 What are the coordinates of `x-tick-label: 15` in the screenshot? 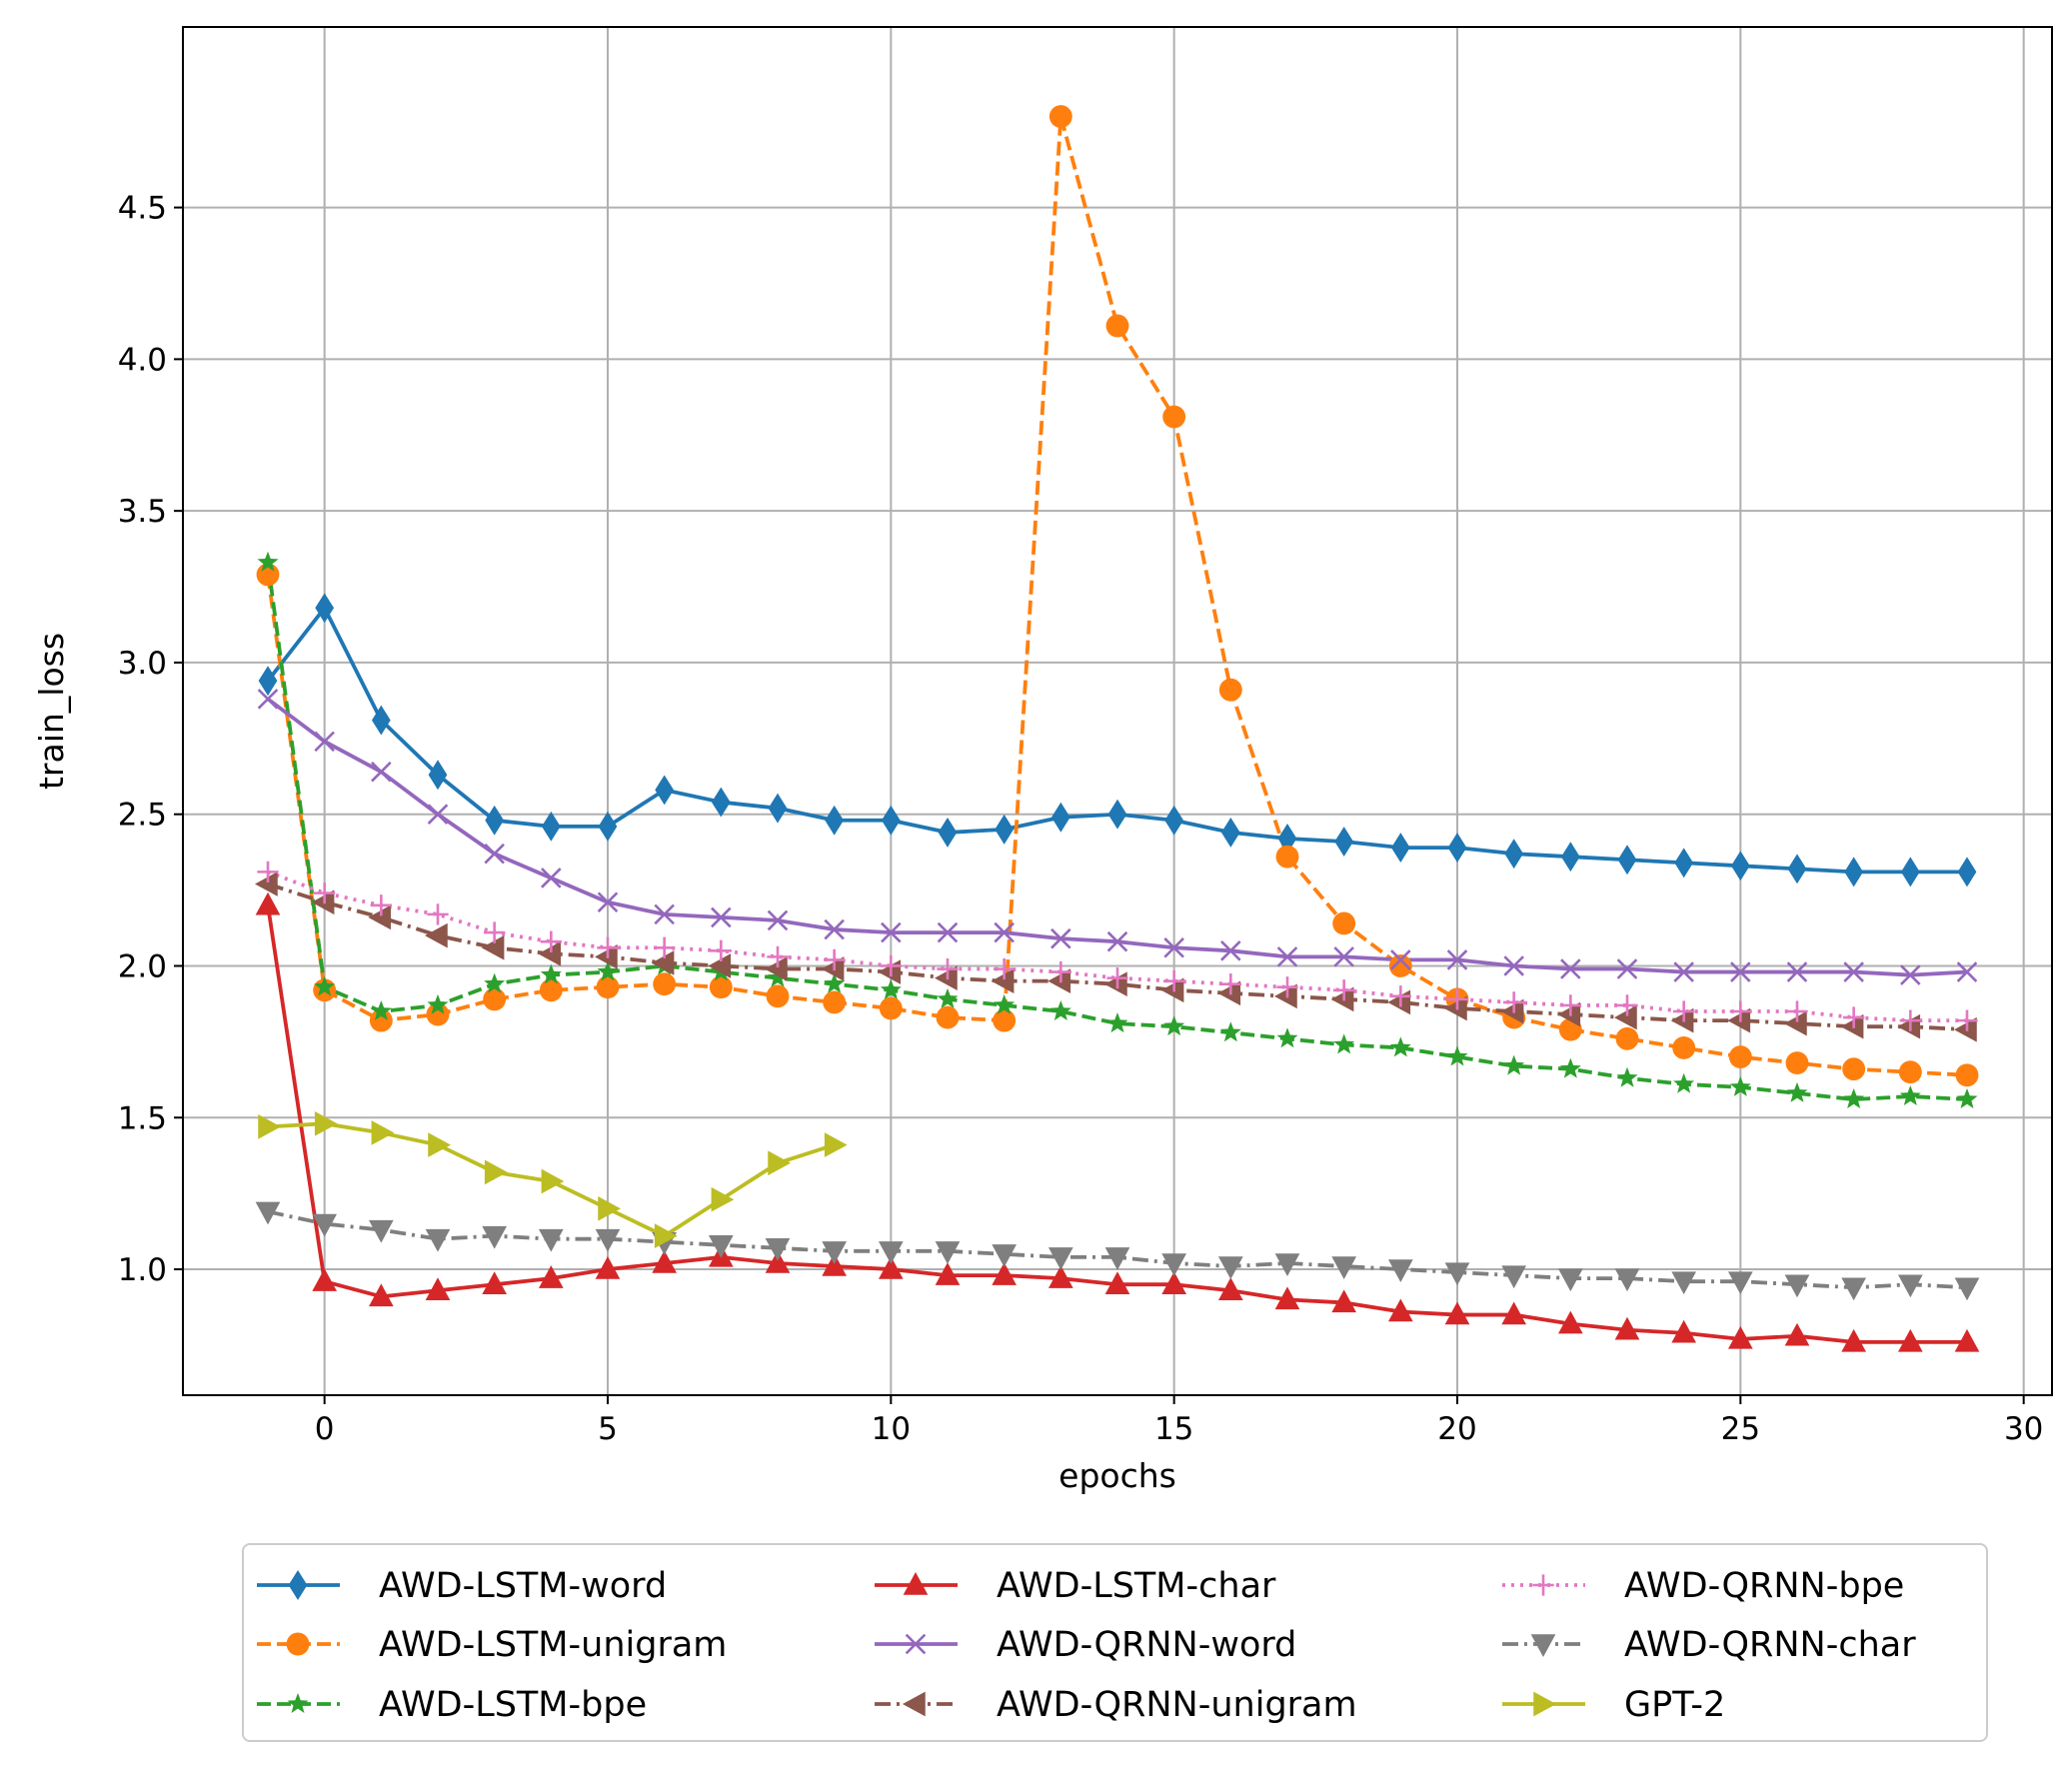 It's located at (1173, 1429).